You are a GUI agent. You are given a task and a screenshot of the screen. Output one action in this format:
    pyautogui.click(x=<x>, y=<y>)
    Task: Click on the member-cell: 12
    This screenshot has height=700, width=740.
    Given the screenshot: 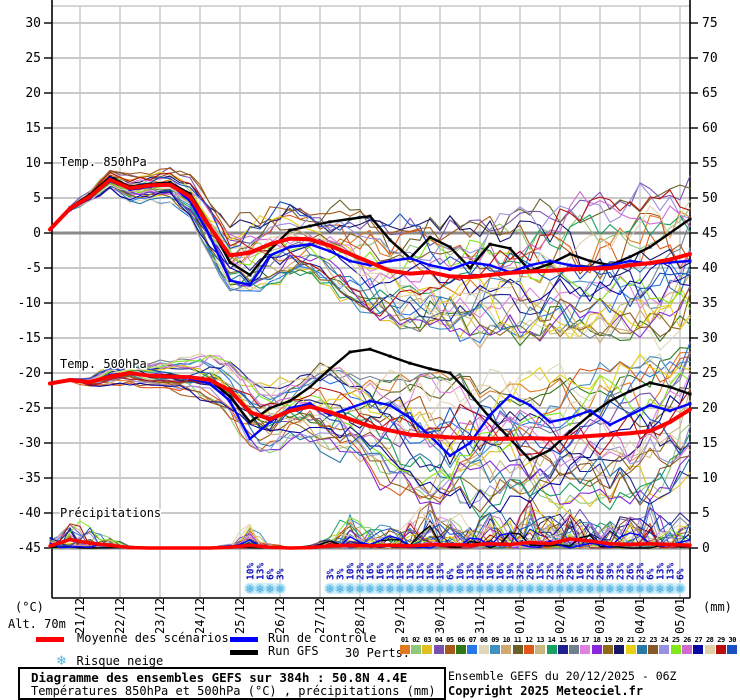 What is the action you would take?
    pyautogui.click(x=528, y=645)
    